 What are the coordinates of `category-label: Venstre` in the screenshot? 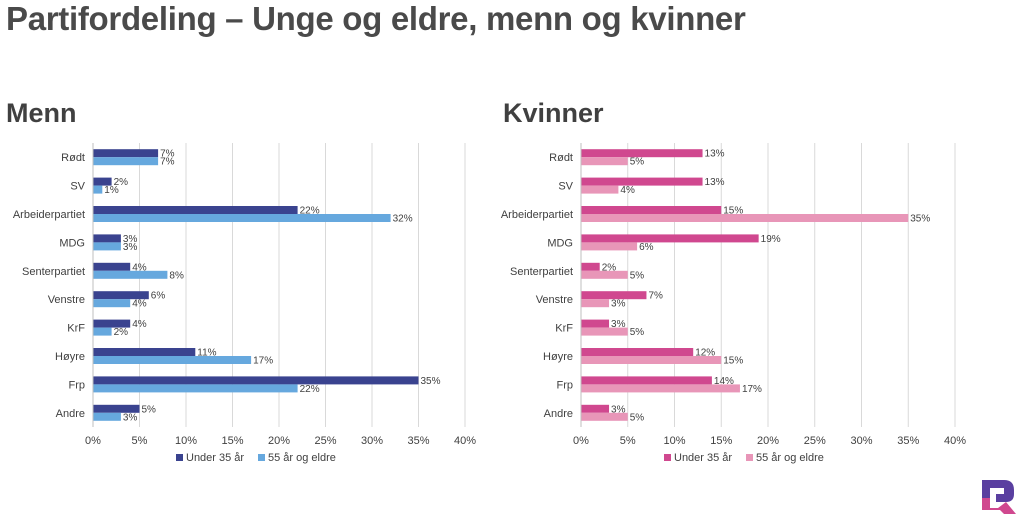 It's located at (66, 300).